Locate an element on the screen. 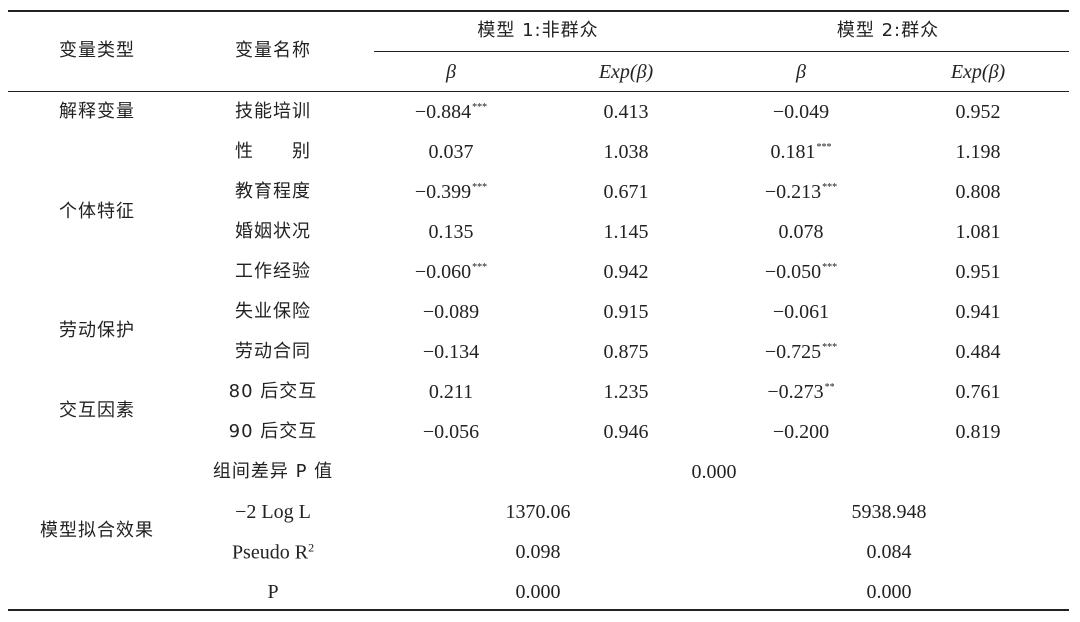 This screenshot has height=622, width=1080. beta-value: 0.211 is located at coordinates (451, 392).